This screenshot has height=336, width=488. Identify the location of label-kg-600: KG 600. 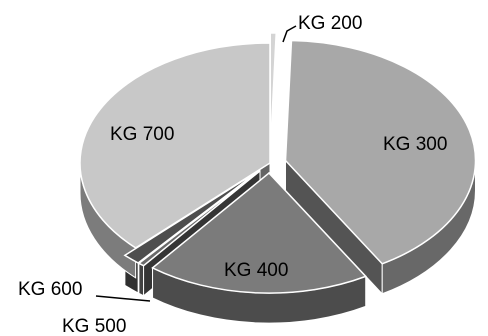
(50, 289).